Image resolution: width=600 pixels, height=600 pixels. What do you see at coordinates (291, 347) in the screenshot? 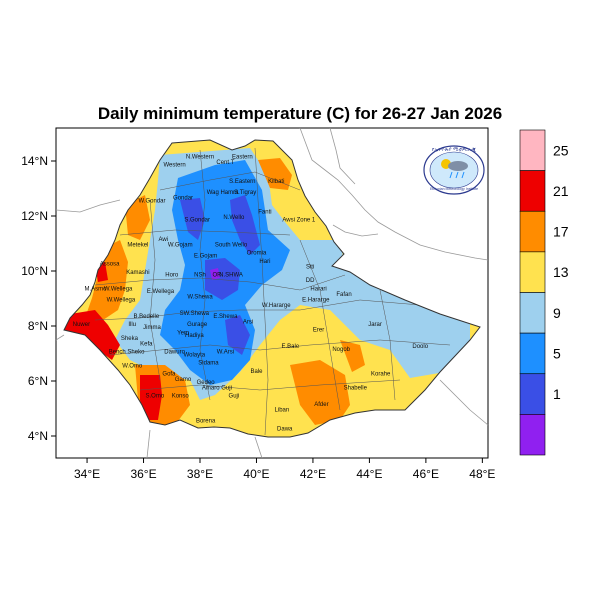
I see `region-label: E.Bale` at bounding box center [291, 347].